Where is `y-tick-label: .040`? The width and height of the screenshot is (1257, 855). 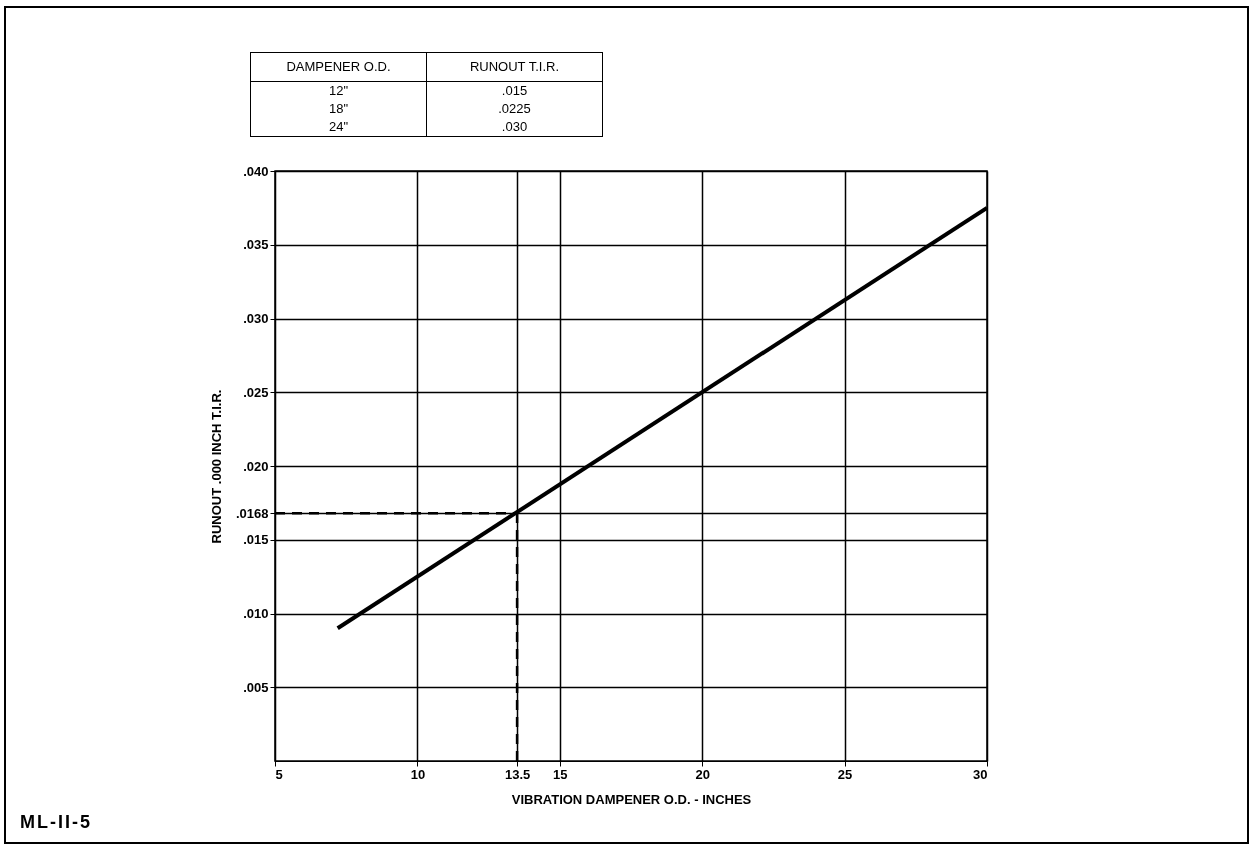
y-tick-label: .040 is located at coordinates (256, 171).